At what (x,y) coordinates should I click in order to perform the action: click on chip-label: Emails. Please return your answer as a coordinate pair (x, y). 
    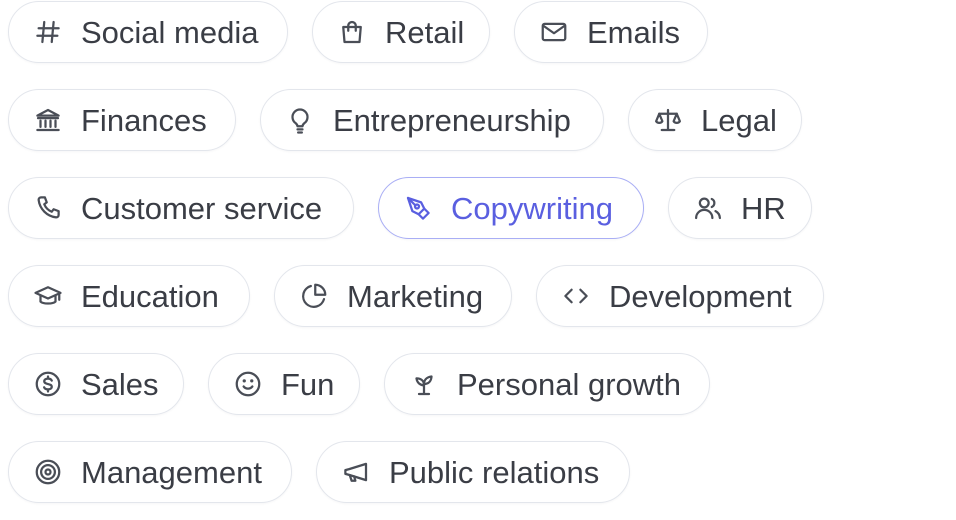
    Looking at the image, I should click on (634, 32).